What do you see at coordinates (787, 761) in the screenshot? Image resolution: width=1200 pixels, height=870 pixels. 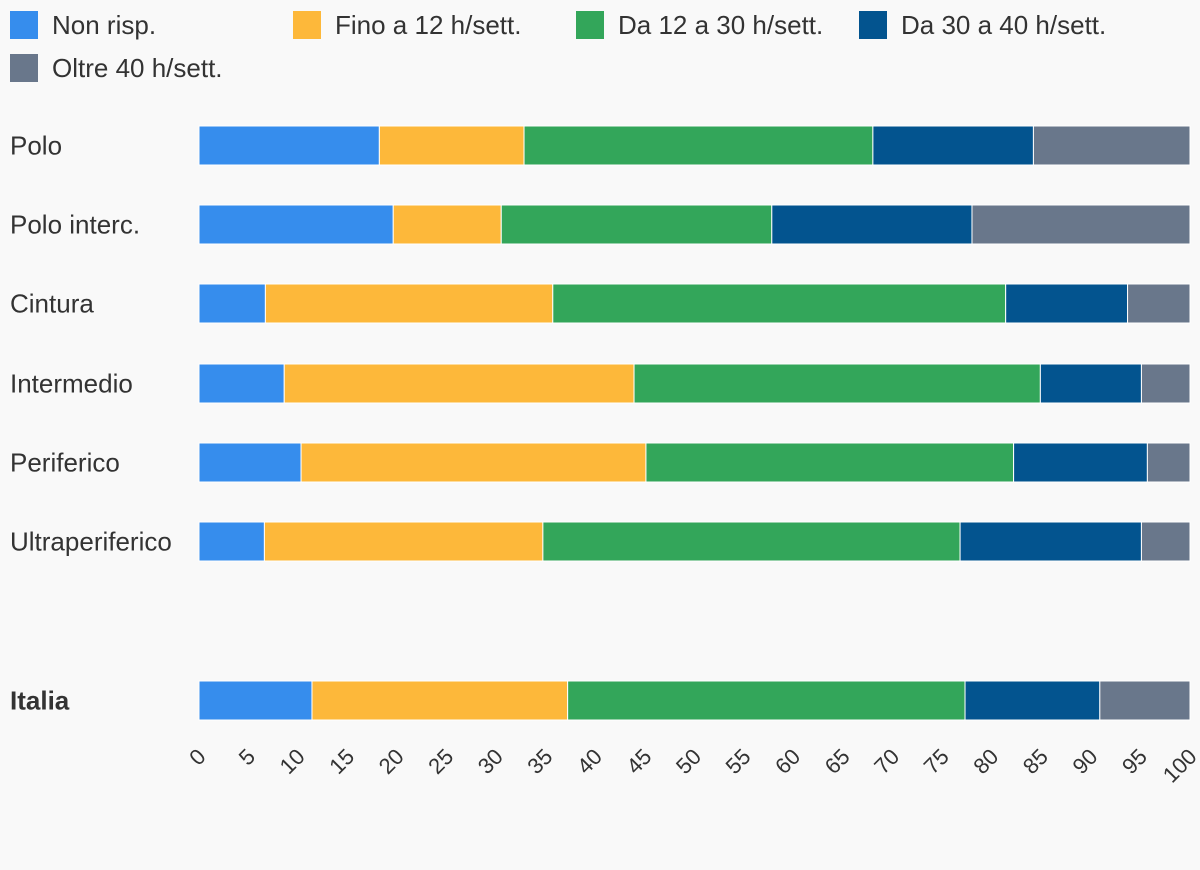 I see `x-tick-label: 60` at bounding box center [787, 761].